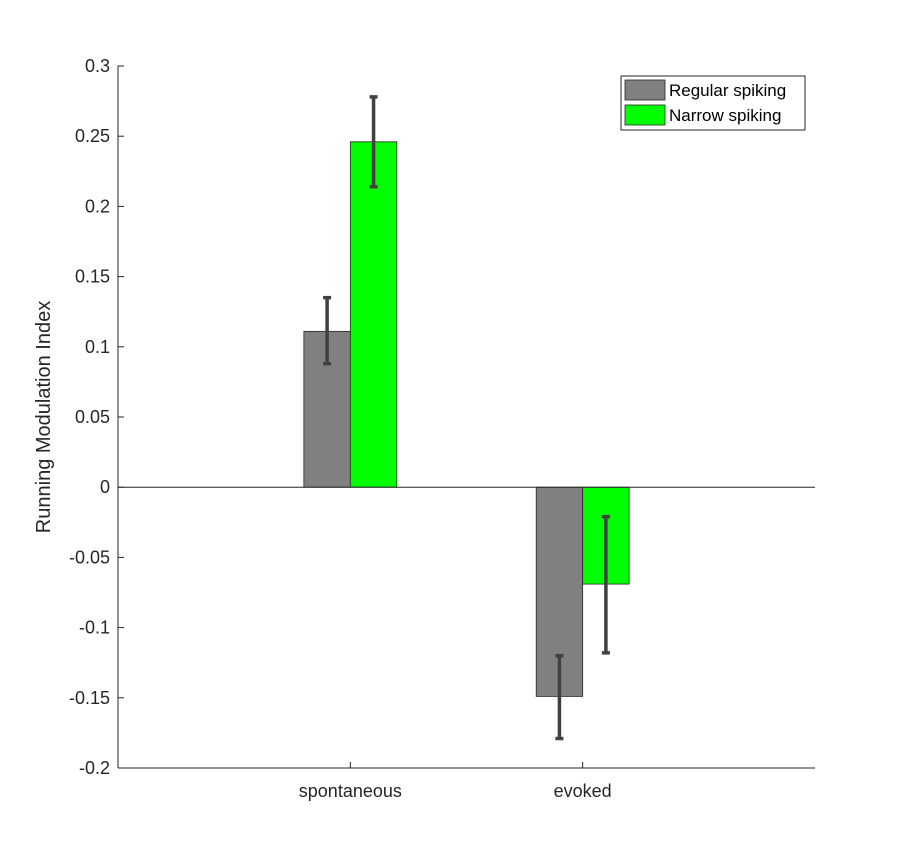  What do you see at coordinates (89, 698) in the screenshot?
I see `y-tick-label: -0.15` at bounding box center [89, 698].